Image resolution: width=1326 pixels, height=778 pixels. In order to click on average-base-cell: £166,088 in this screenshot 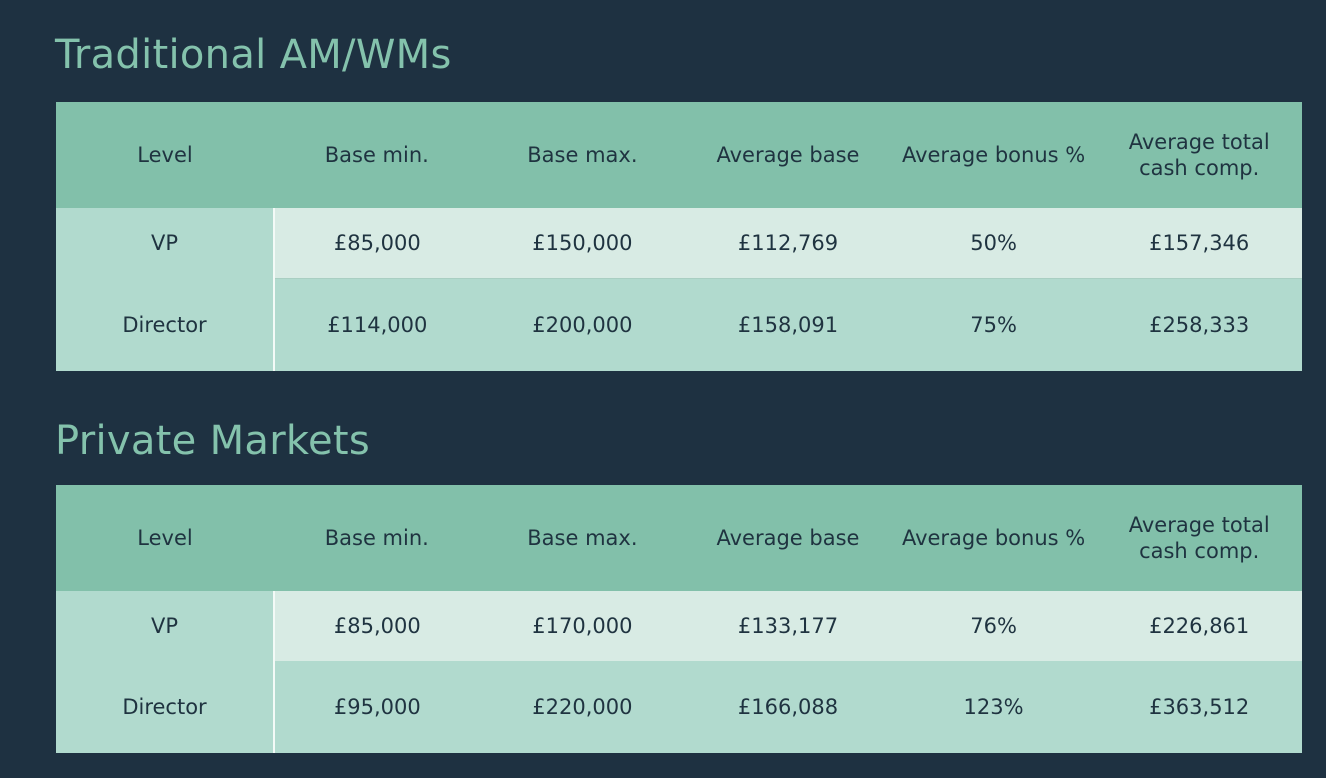, I will do `click(788, 707)`.